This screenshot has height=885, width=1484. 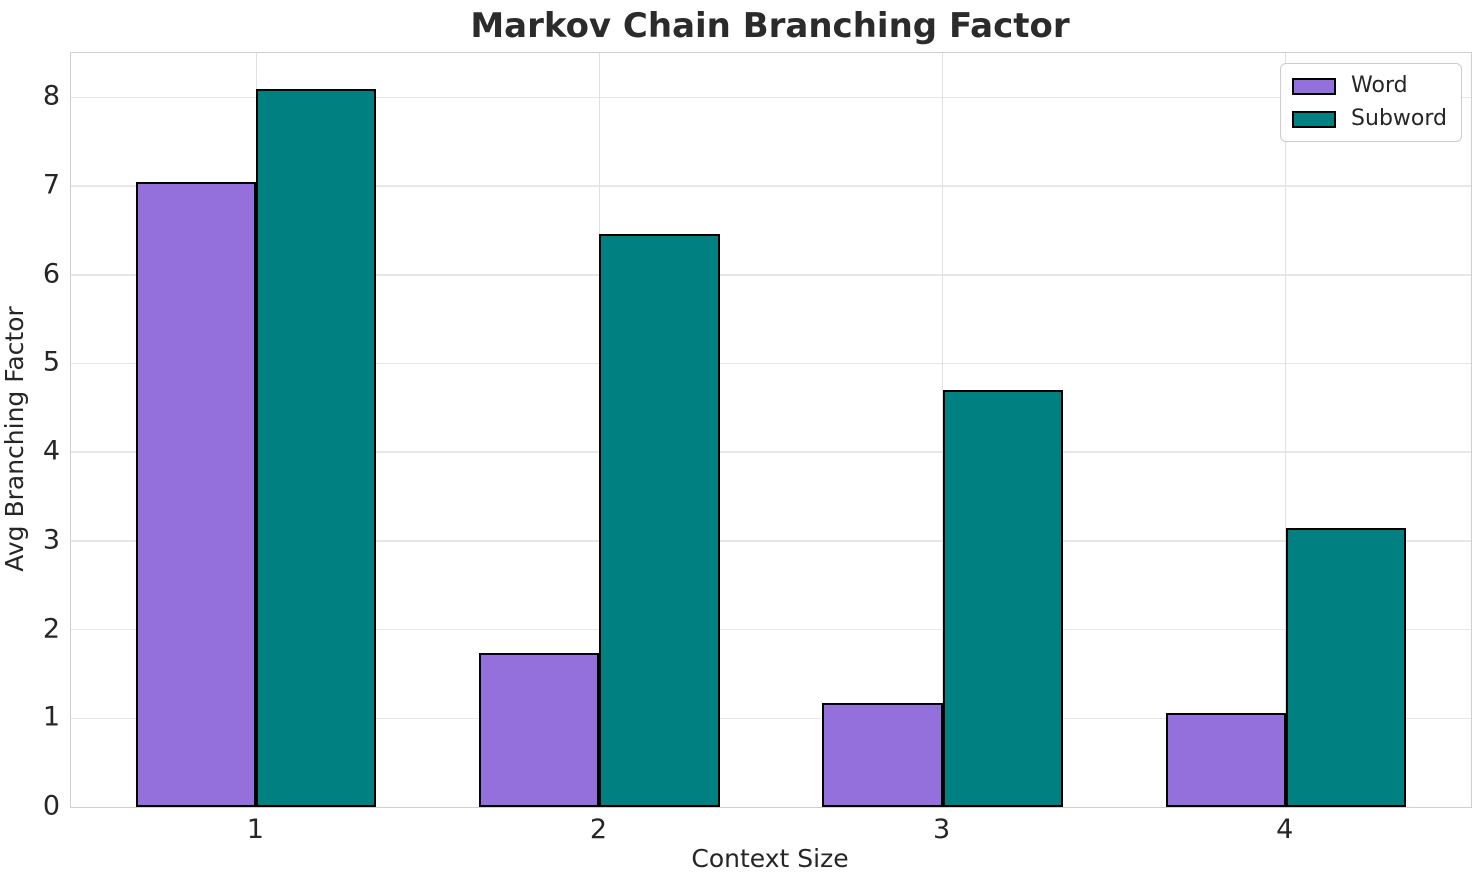 I want to click on y-tick-3: 3, so click(x=51, y=540).